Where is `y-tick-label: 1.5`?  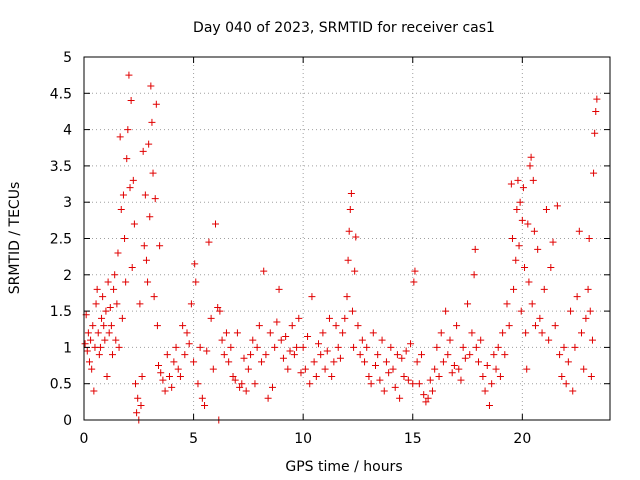 y-tick-label: 1.5 is located at coordinates (61, 312).